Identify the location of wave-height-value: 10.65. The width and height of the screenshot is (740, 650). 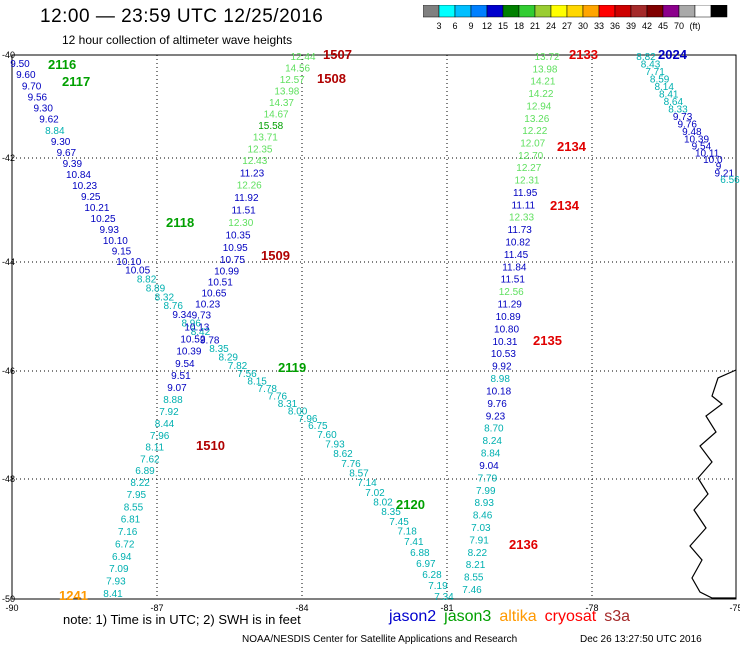
(213, 294).